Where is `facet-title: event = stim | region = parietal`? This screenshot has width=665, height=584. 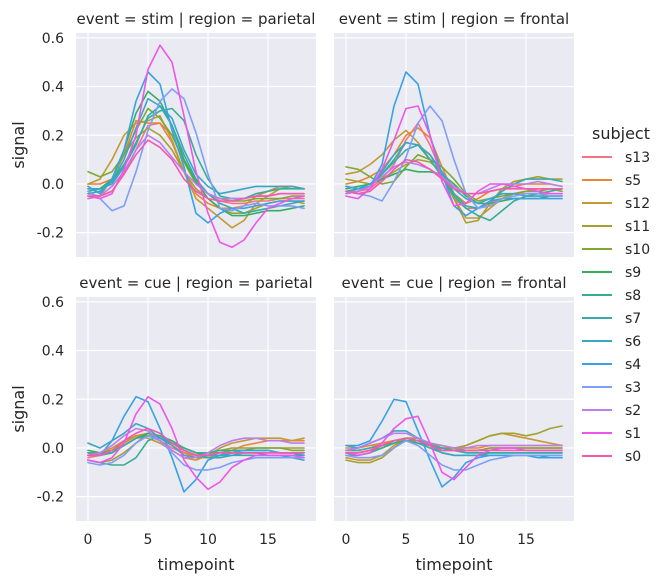 facet-title: event = stim | region = parietal is located at coordinates (196, 19).